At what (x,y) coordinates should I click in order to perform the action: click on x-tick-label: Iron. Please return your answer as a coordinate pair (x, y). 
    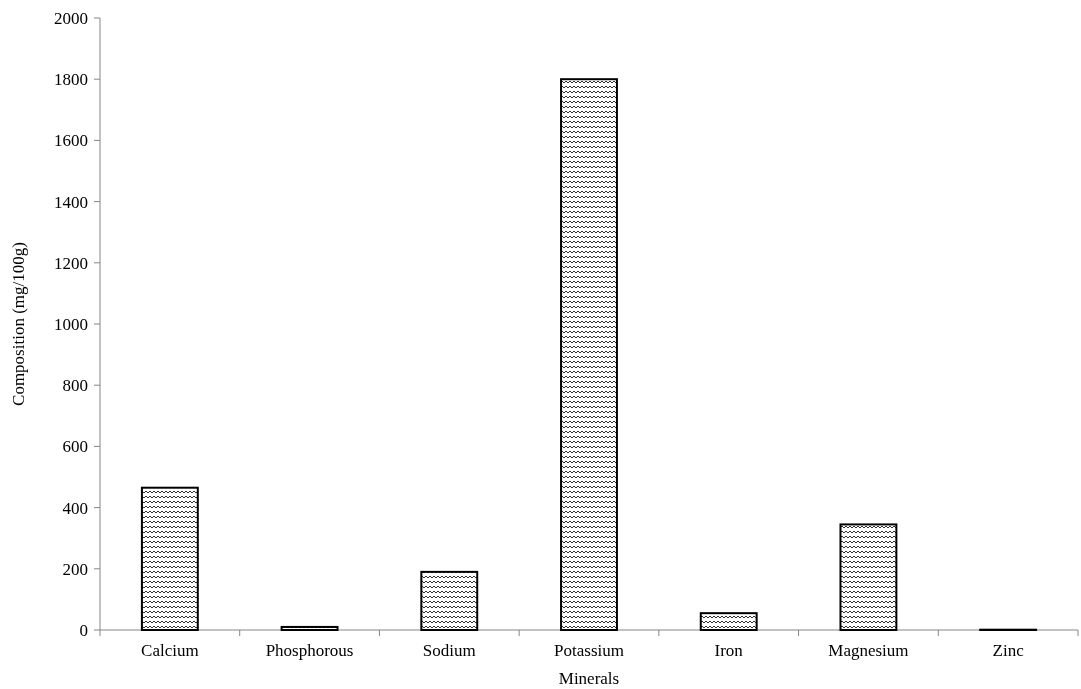
    Looking at the image, I should click on (729, 650).